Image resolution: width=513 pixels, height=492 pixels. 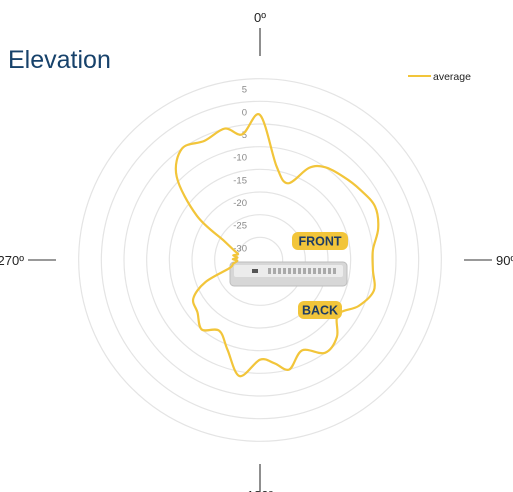 I want to click on radial-tick-label: -5, so click(x=243, y=135).